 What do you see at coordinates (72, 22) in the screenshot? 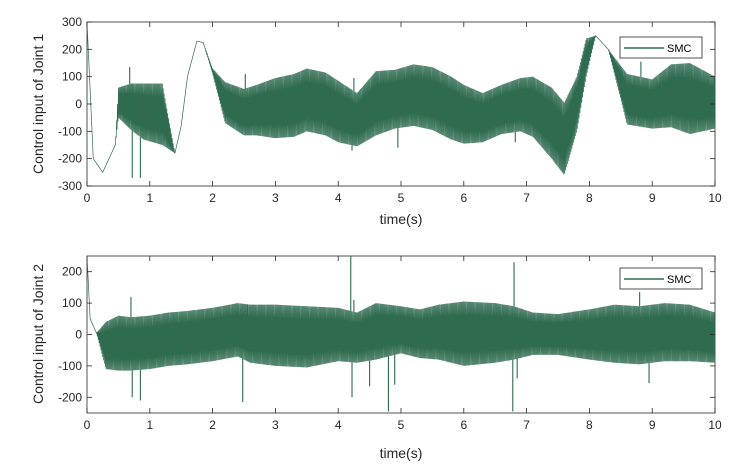
I see `y-tick-label: 300` at bounding box center [72, 22].